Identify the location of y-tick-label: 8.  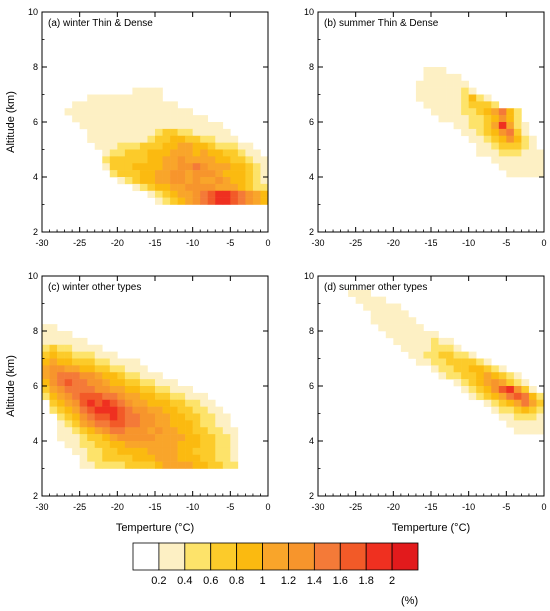
(35, 331).